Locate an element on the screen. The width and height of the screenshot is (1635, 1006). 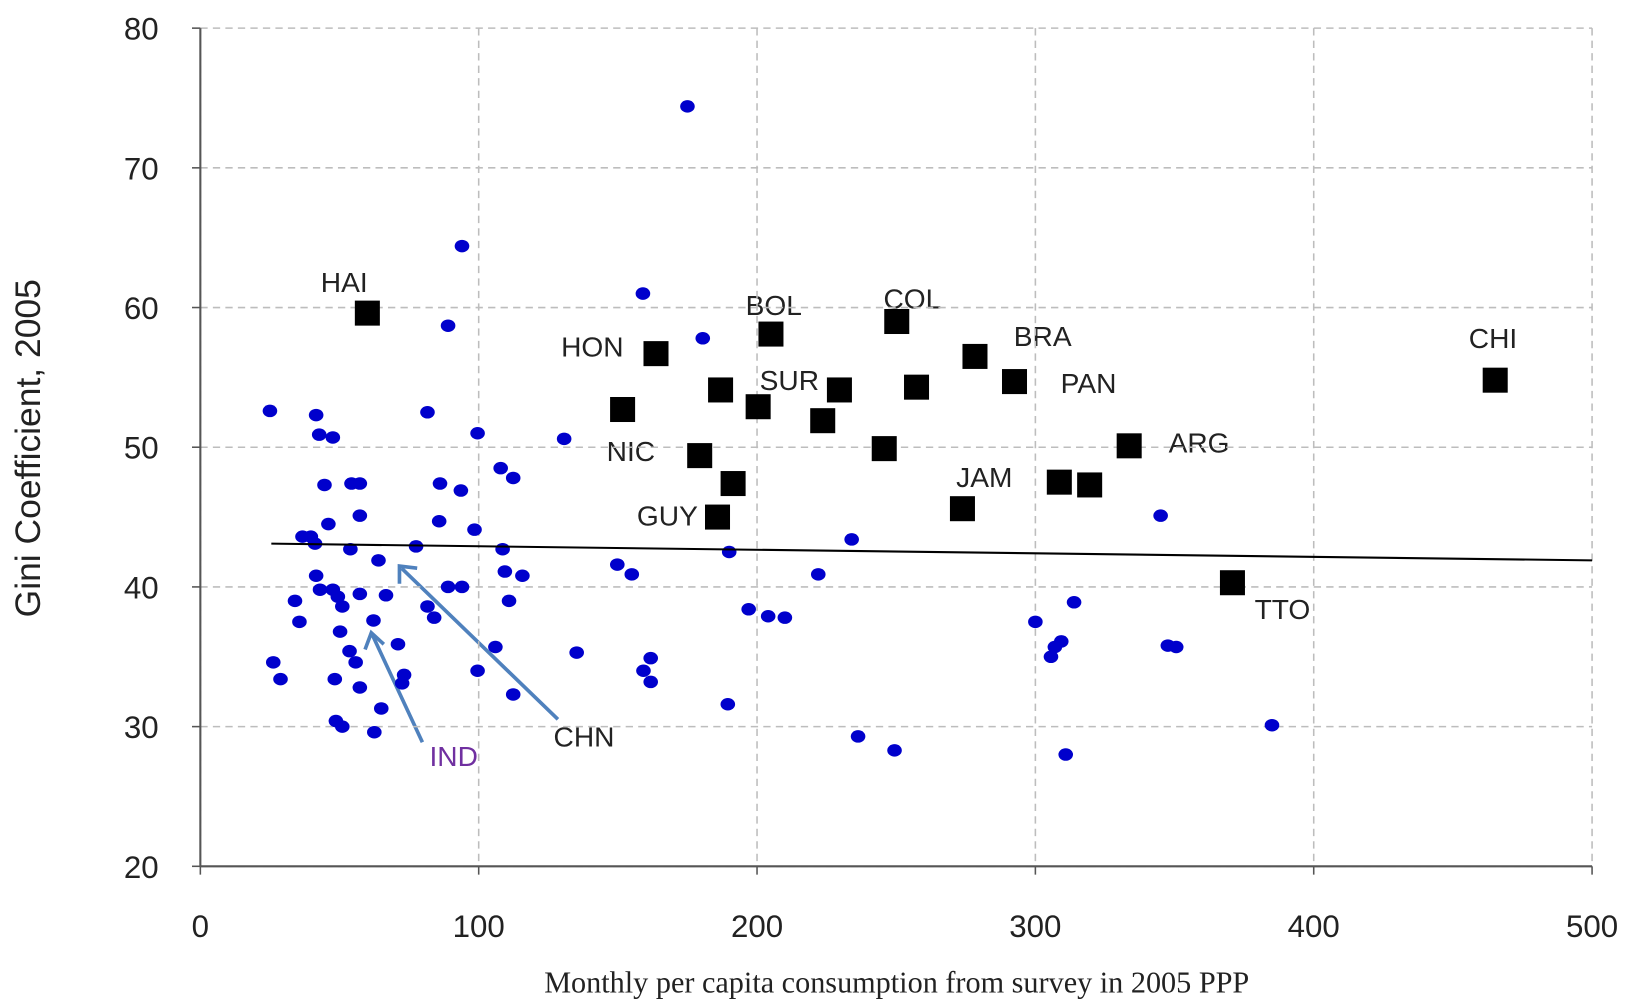
y-axis-label: Gini Coefficient, 2005 is located at coordinates (28, 448).